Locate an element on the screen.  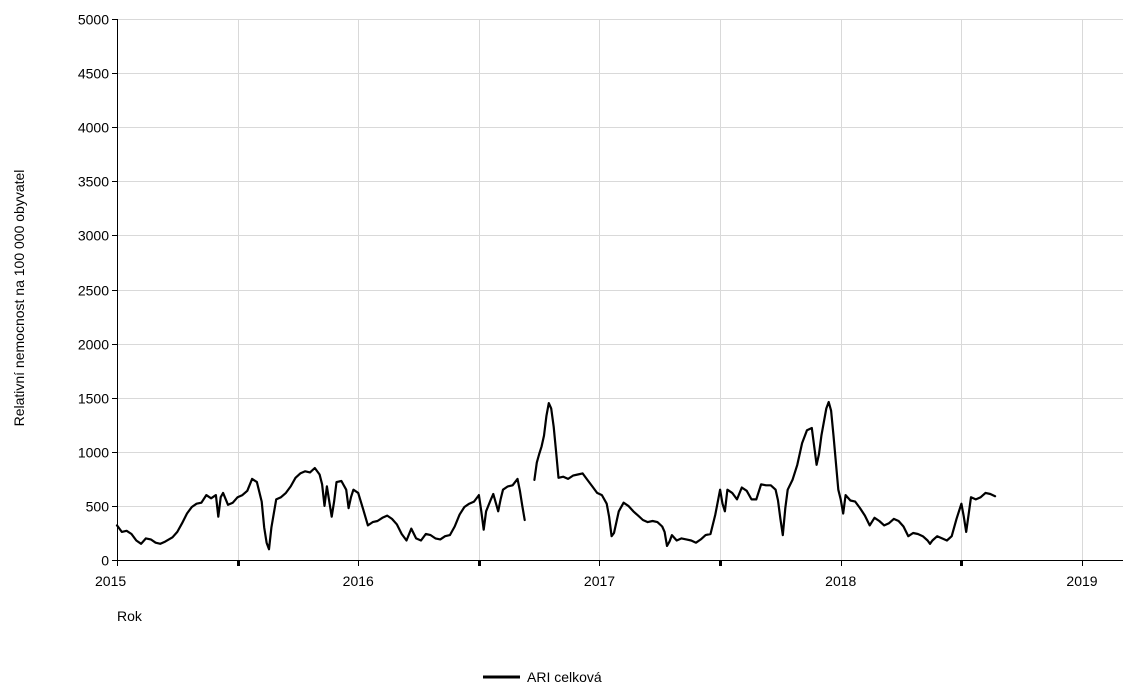
y-axis-label: Relativní nemocnost na 100 000 obyvatel is located at coordinates (19, 298).